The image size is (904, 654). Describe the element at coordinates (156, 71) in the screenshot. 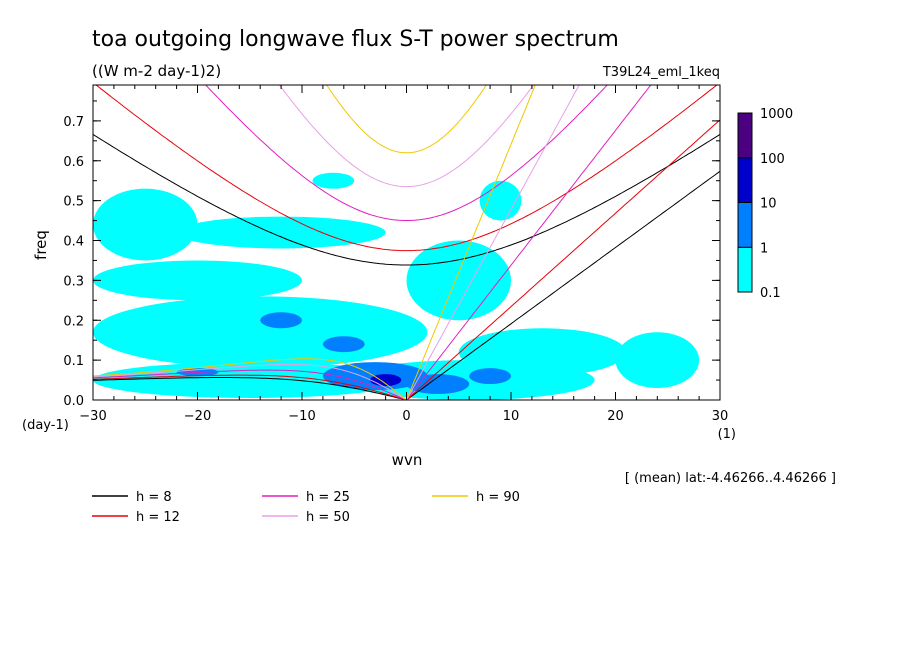

I see `chart-units: ((W m-2 day-1)2)` at that location.